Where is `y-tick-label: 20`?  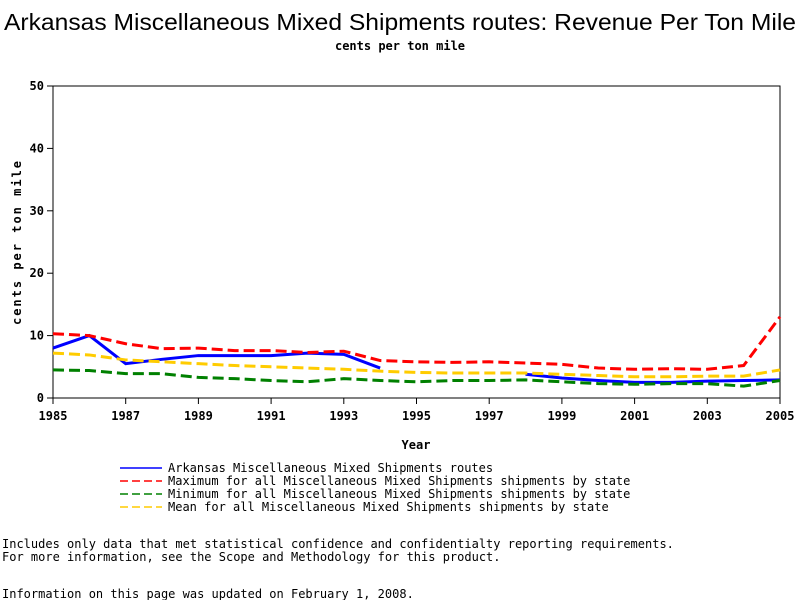
y-tick-label: 20 is located at coordinates (37, 273).